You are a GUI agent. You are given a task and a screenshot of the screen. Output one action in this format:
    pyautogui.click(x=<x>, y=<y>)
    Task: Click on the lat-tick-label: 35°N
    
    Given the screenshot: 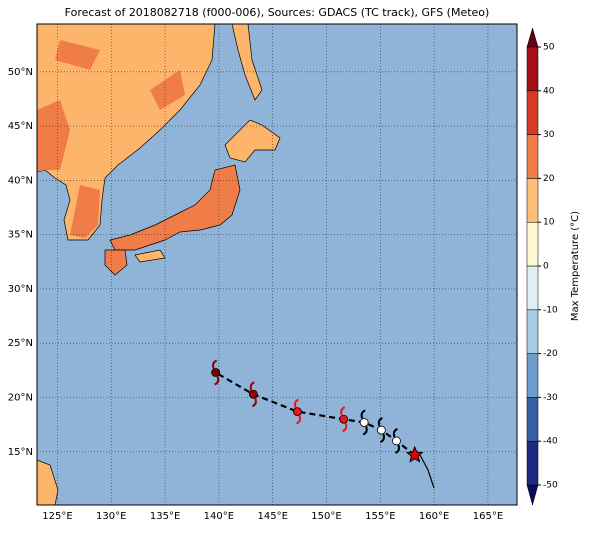 What is the action you would take?
    pyautogui.click(x=20, y=235)
    